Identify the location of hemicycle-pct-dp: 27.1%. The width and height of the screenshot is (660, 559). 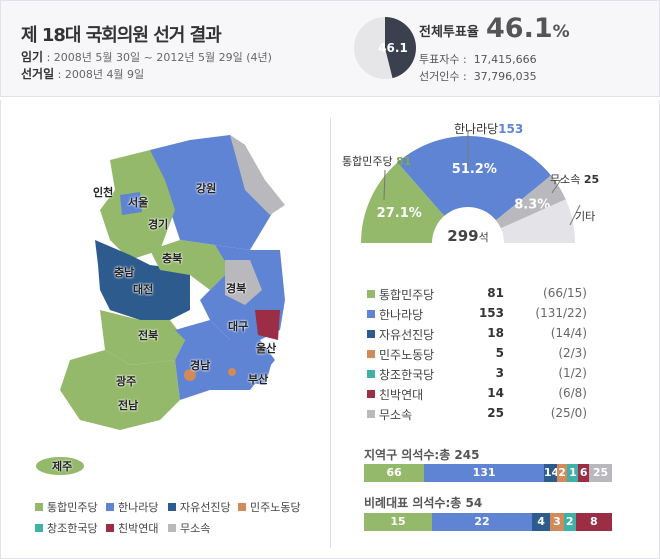
(399, 213).